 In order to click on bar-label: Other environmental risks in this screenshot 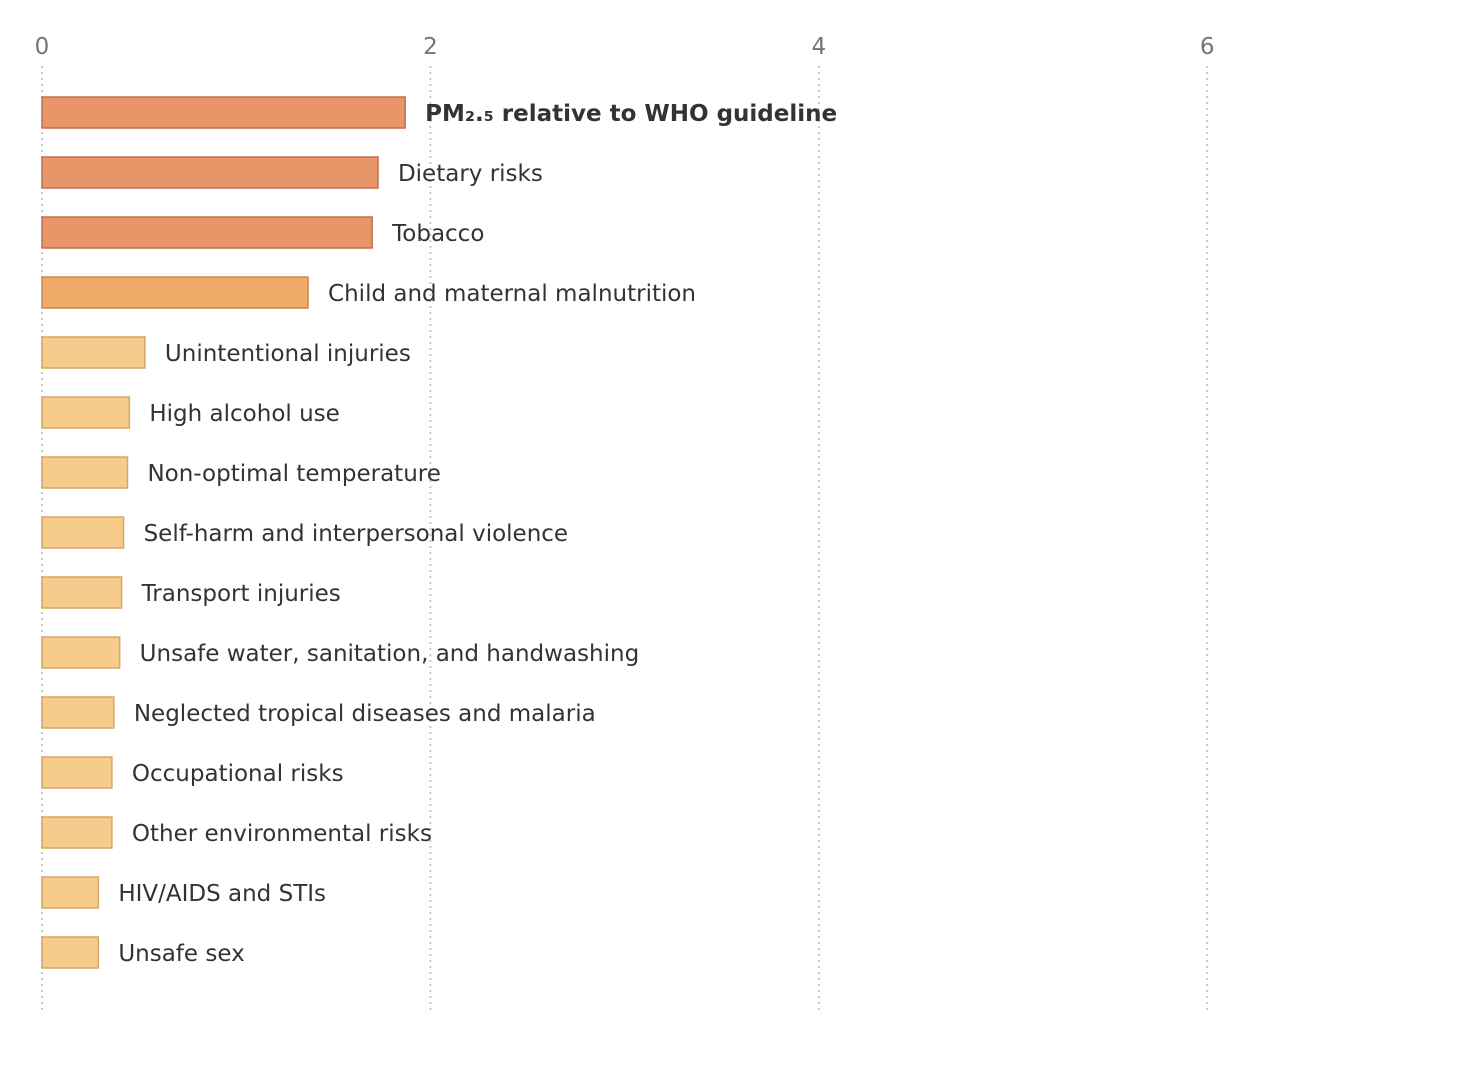, I will do `click(282, 834)`.